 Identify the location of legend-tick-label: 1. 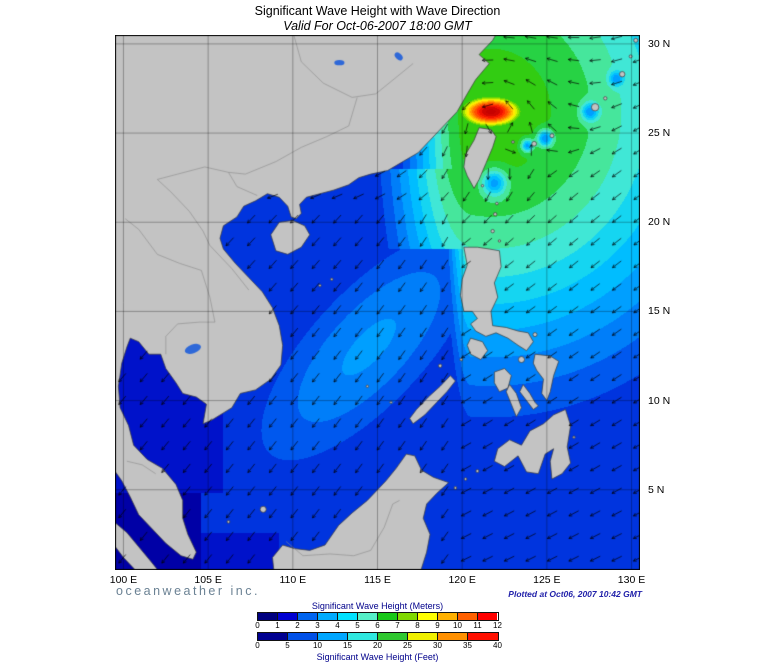
(277, 625).